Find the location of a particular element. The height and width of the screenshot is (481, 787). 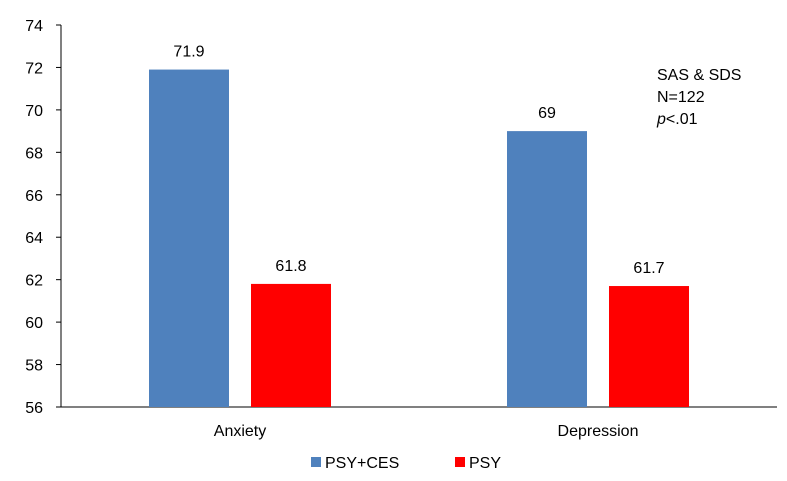

legend-label: PSY+CES is located at coordinates (362, 463).